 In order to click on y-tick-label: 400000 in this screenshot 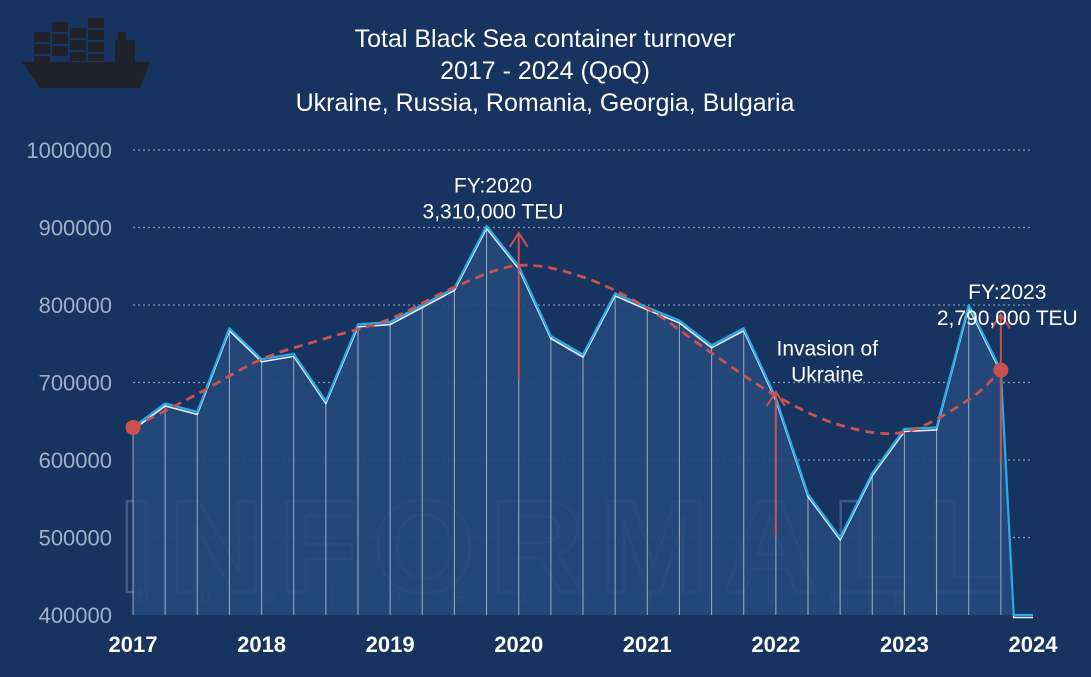, I will do `click(75, 615)`.